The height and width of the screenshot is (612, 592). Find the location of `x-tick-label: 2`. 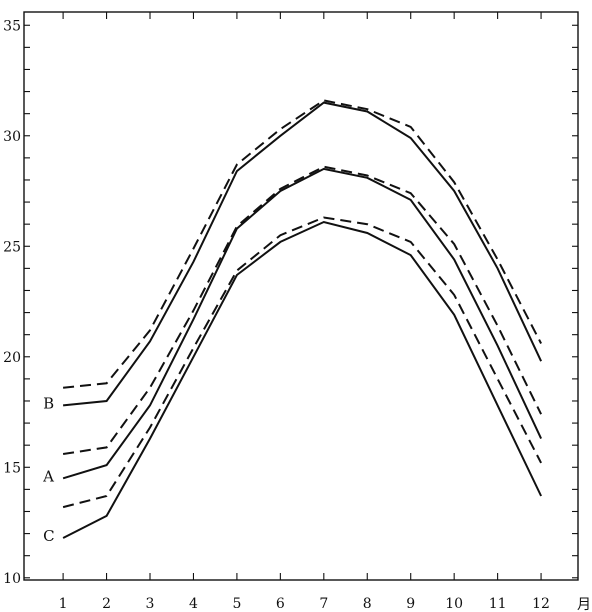

x-tick-label: 2 is located at coordinates (106, 604).